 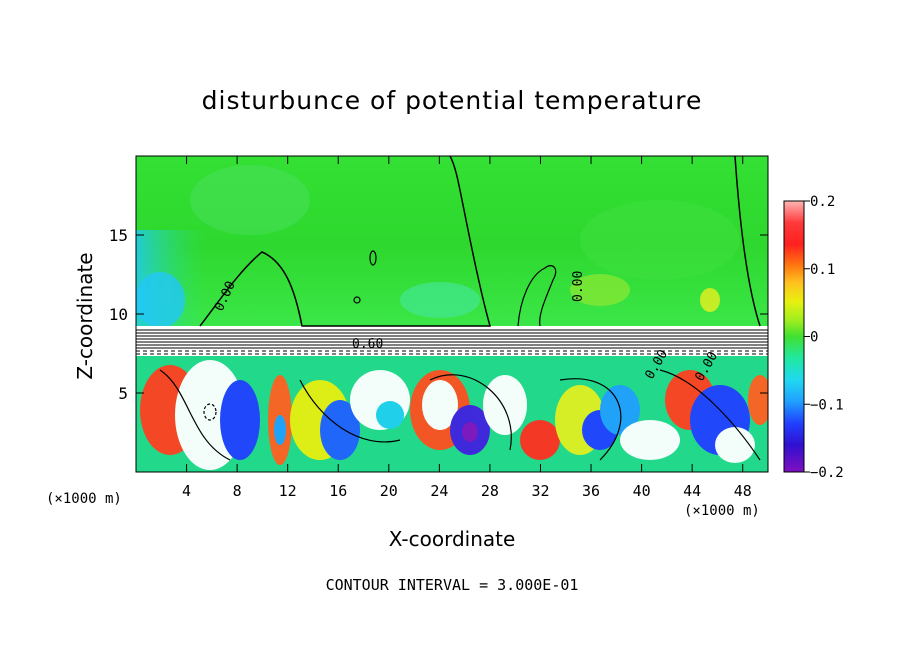 What do you see at coordinates (743, 491) in the screenshot?
I see `x-tick-label: 48` at bounding box center [743, 491].